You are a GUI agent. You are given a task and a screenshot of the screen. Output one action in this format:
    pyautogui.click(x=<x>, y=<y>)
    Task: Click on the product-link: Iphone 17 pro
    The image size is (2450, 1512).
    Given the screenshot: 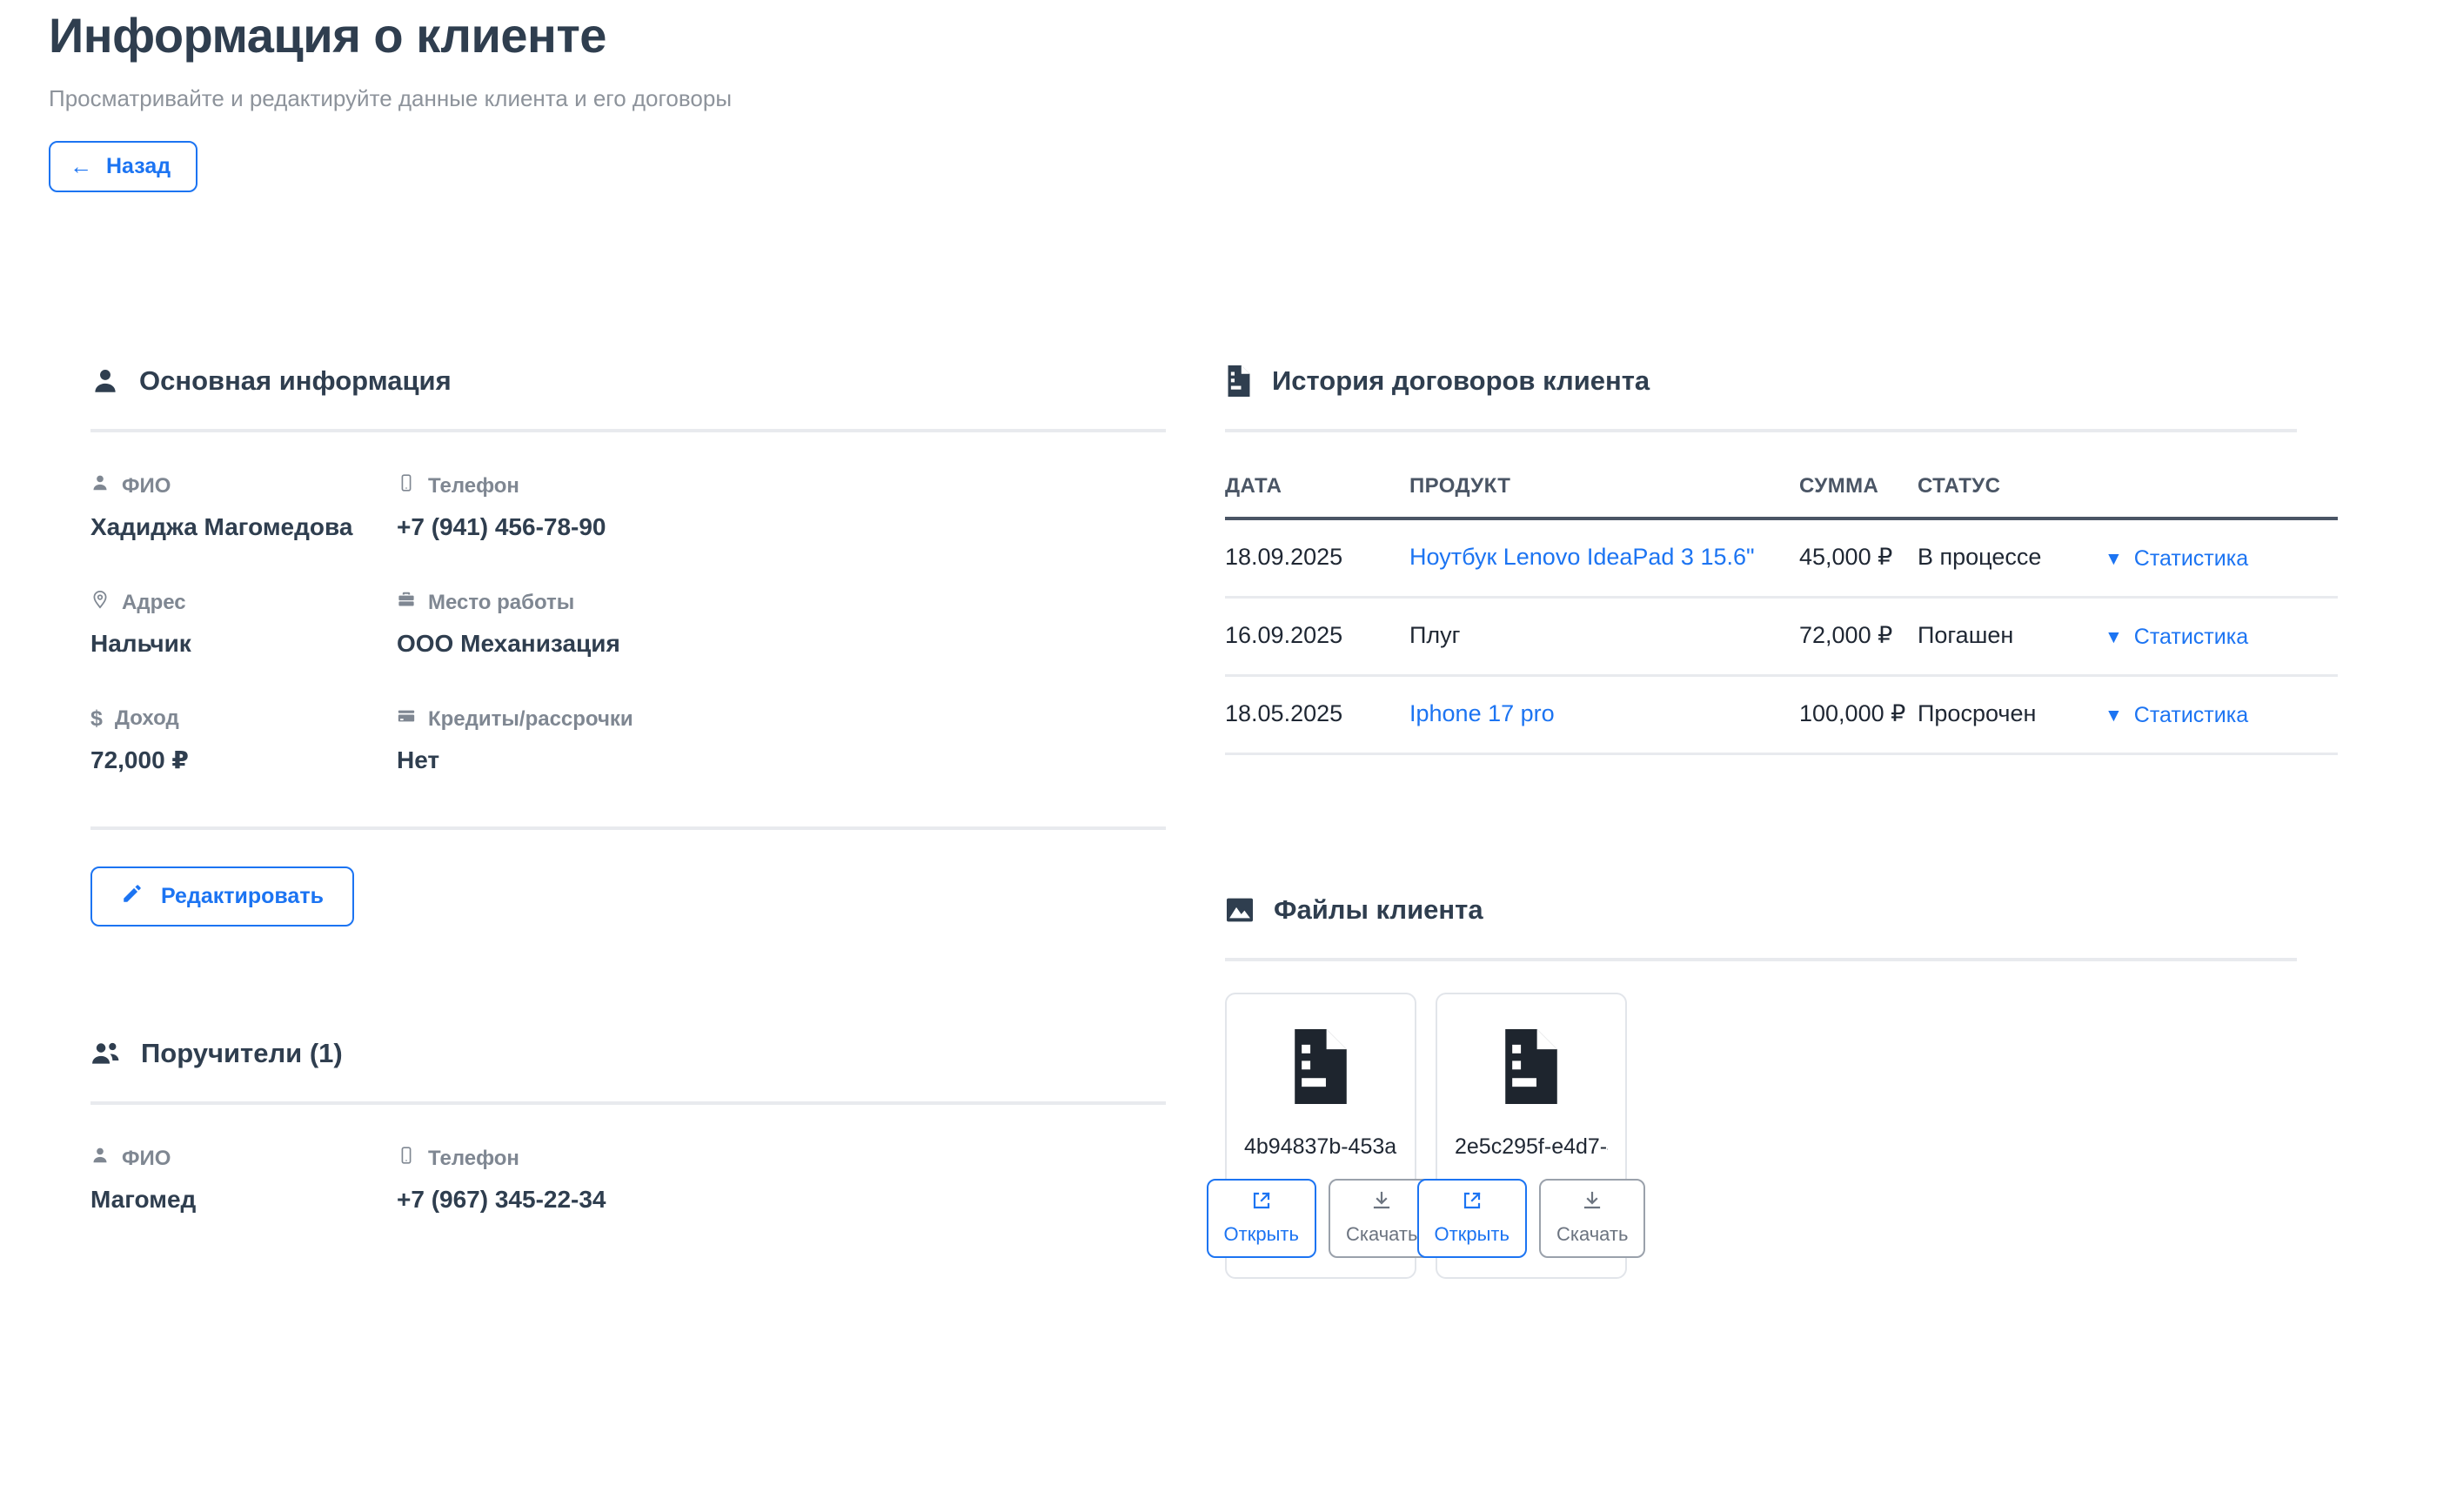 What is the action you would take?
    pyautogui.click(x=1482, y=713)
    